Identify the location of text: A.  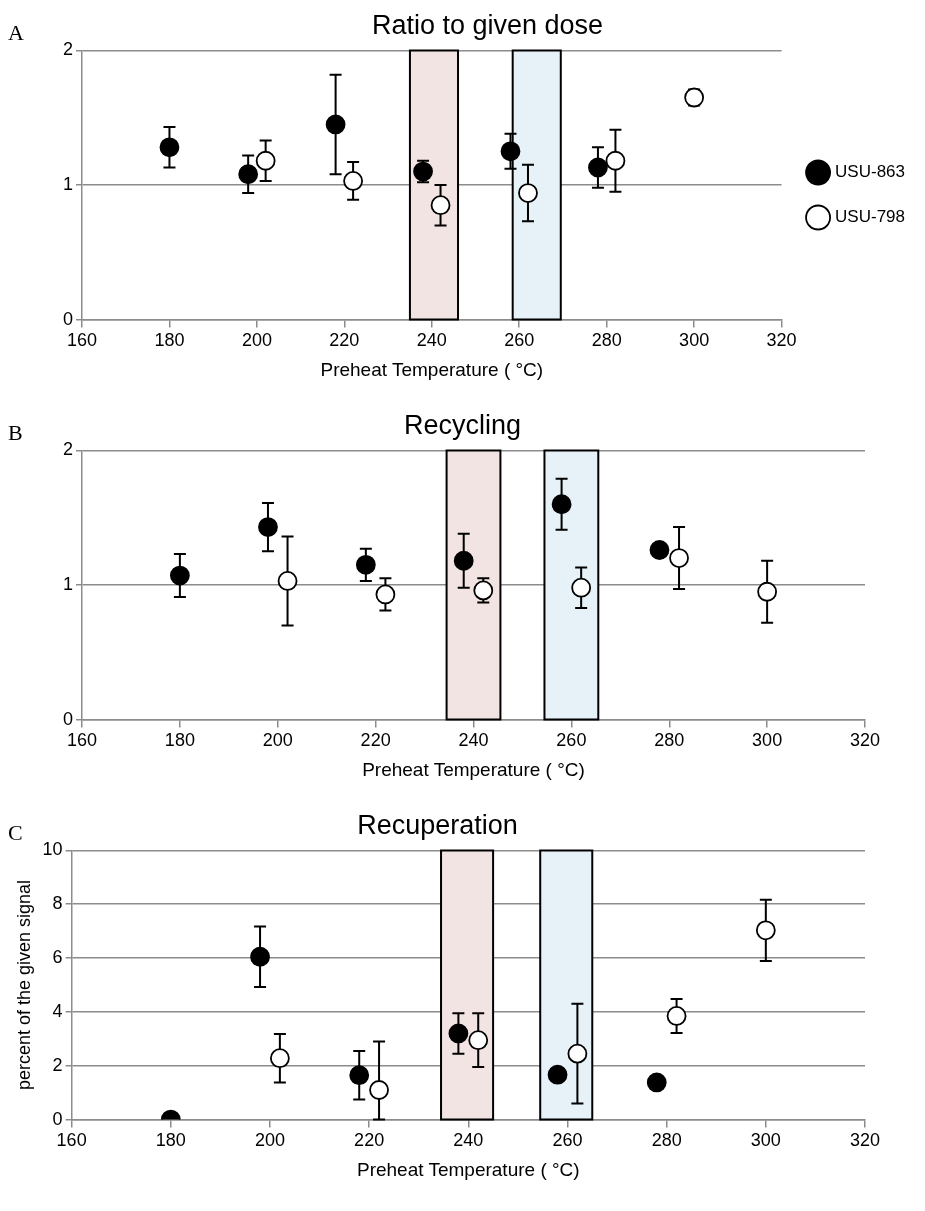
(16, 33).